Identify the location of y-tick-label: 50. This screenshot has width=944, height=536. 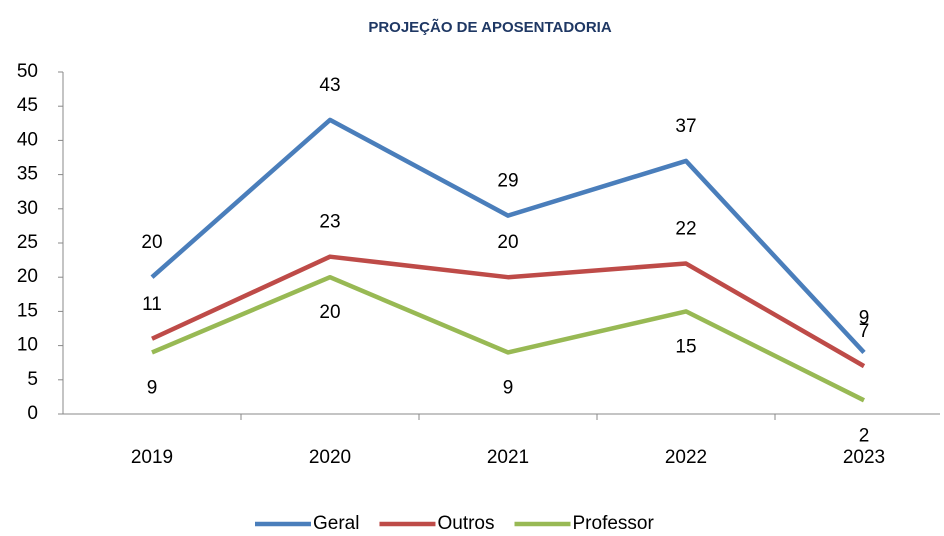
(27, 71).